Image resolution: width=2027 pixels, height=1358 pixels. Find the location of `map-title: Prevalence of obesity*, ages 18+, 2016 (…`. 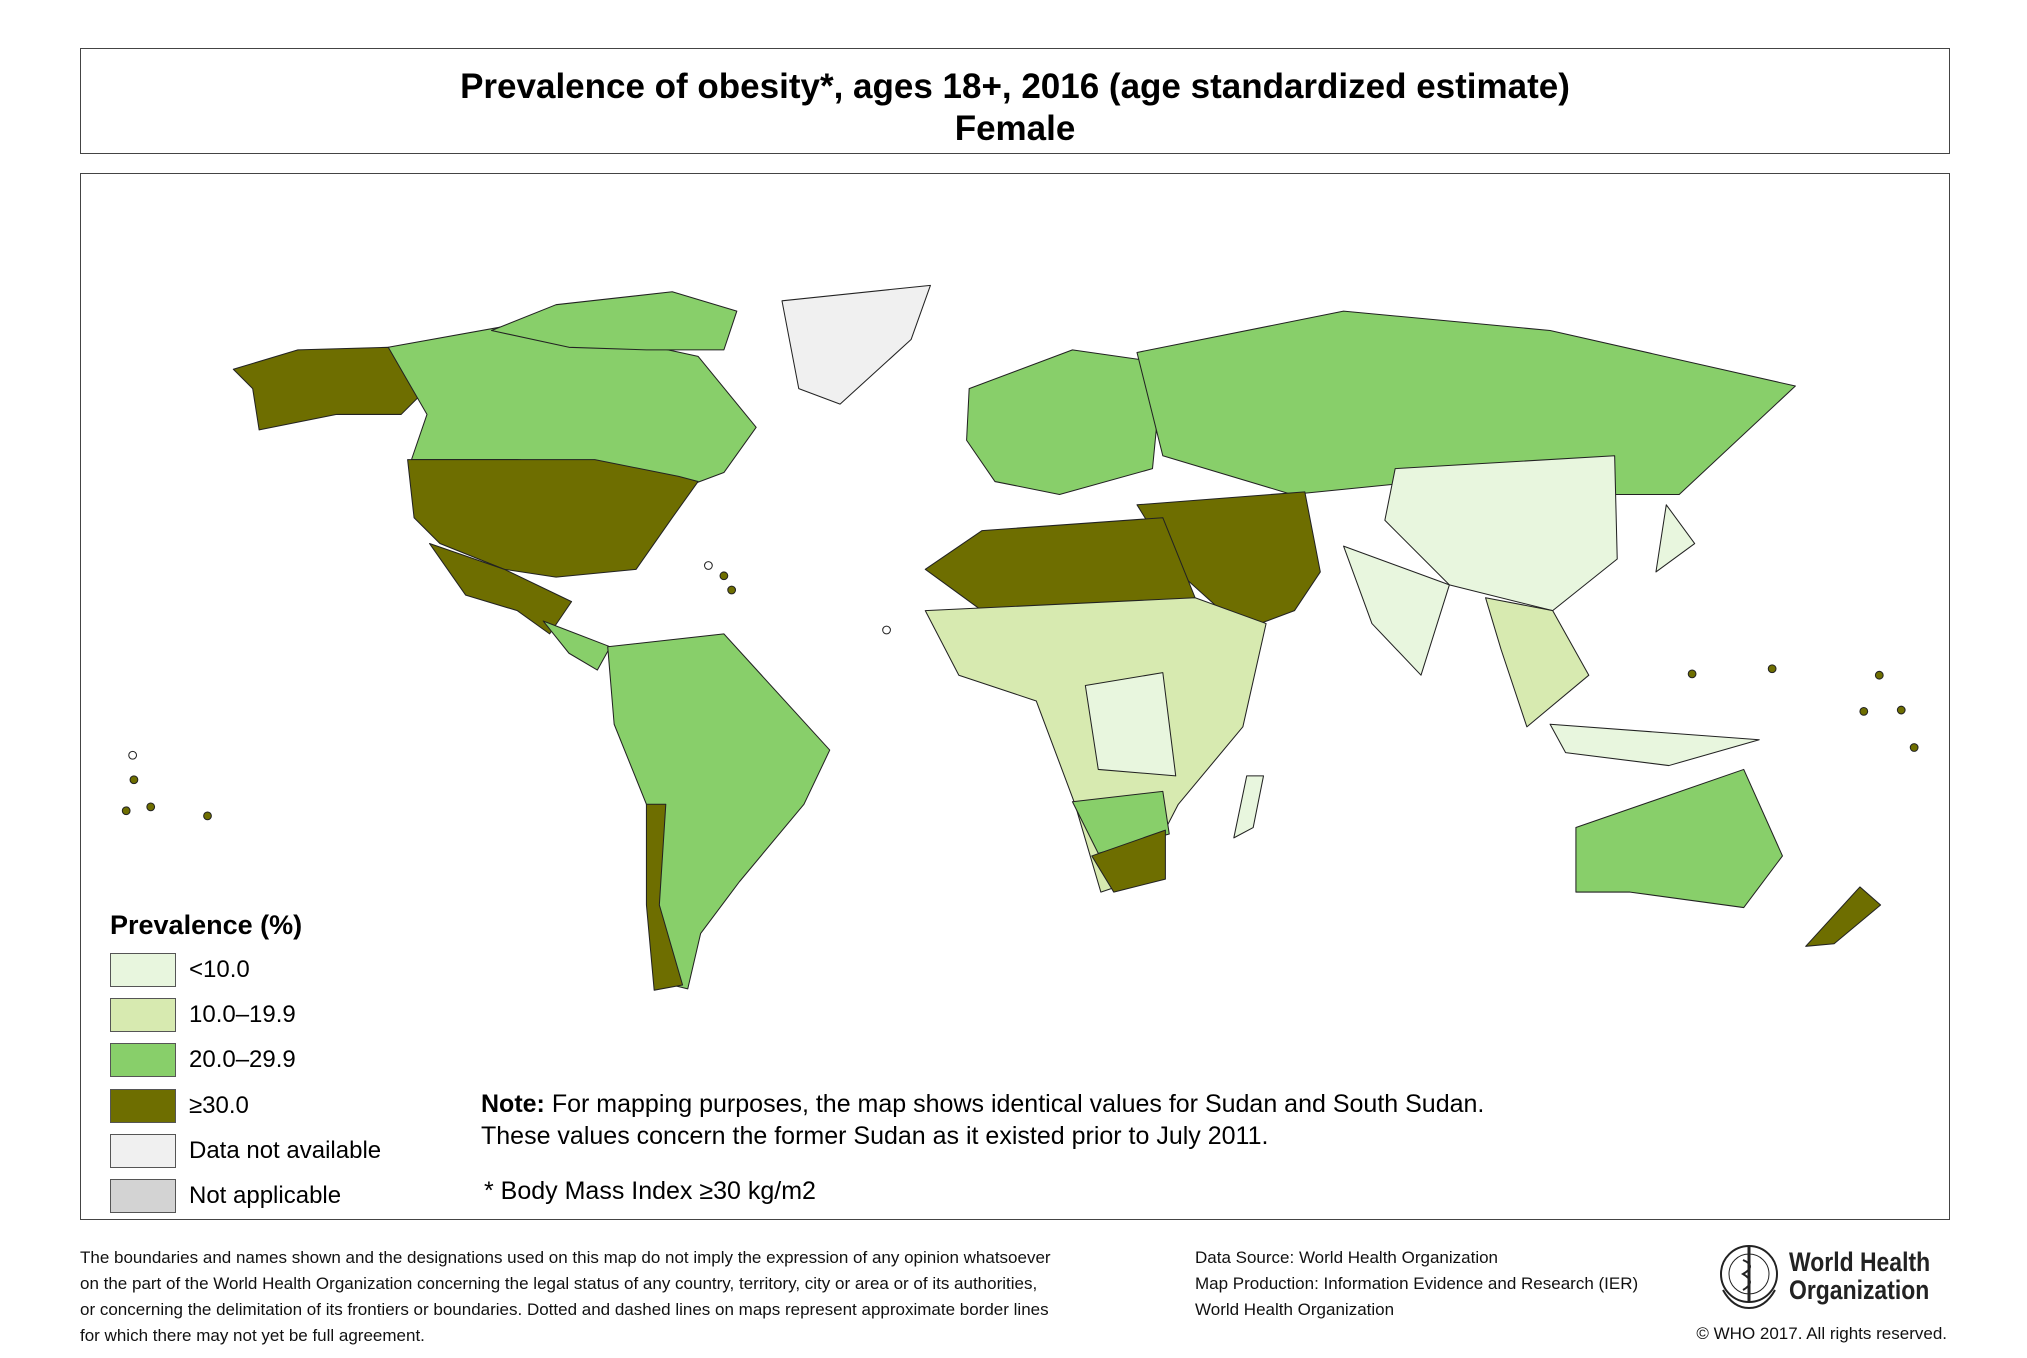

map-title: Prevalence of obesity*, ages 18+, 2016 (… is located at coordinates (1015, 86).